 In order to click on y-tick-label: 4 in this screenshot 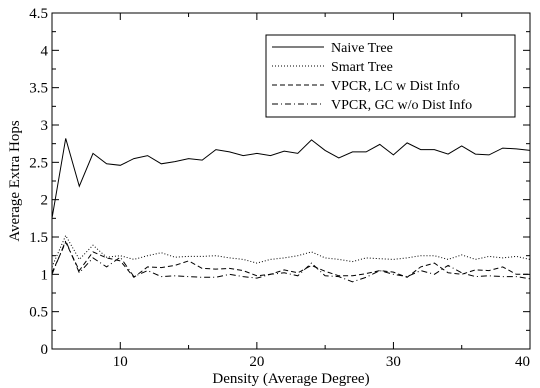, I will do `click(45, 51)`.